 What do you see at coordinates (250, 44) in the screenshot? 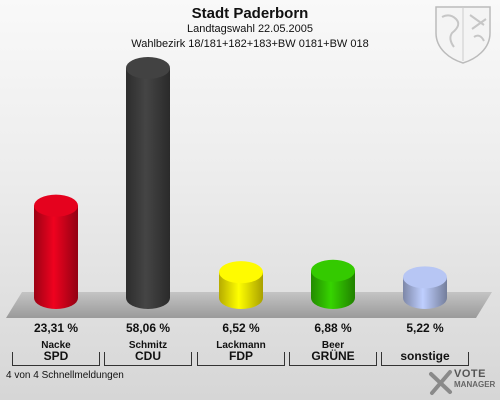
I see `district-subtitle: Wahlbezirk 18/181+182+183+BW 0181+BW 018` at bounding box center [250, 44].